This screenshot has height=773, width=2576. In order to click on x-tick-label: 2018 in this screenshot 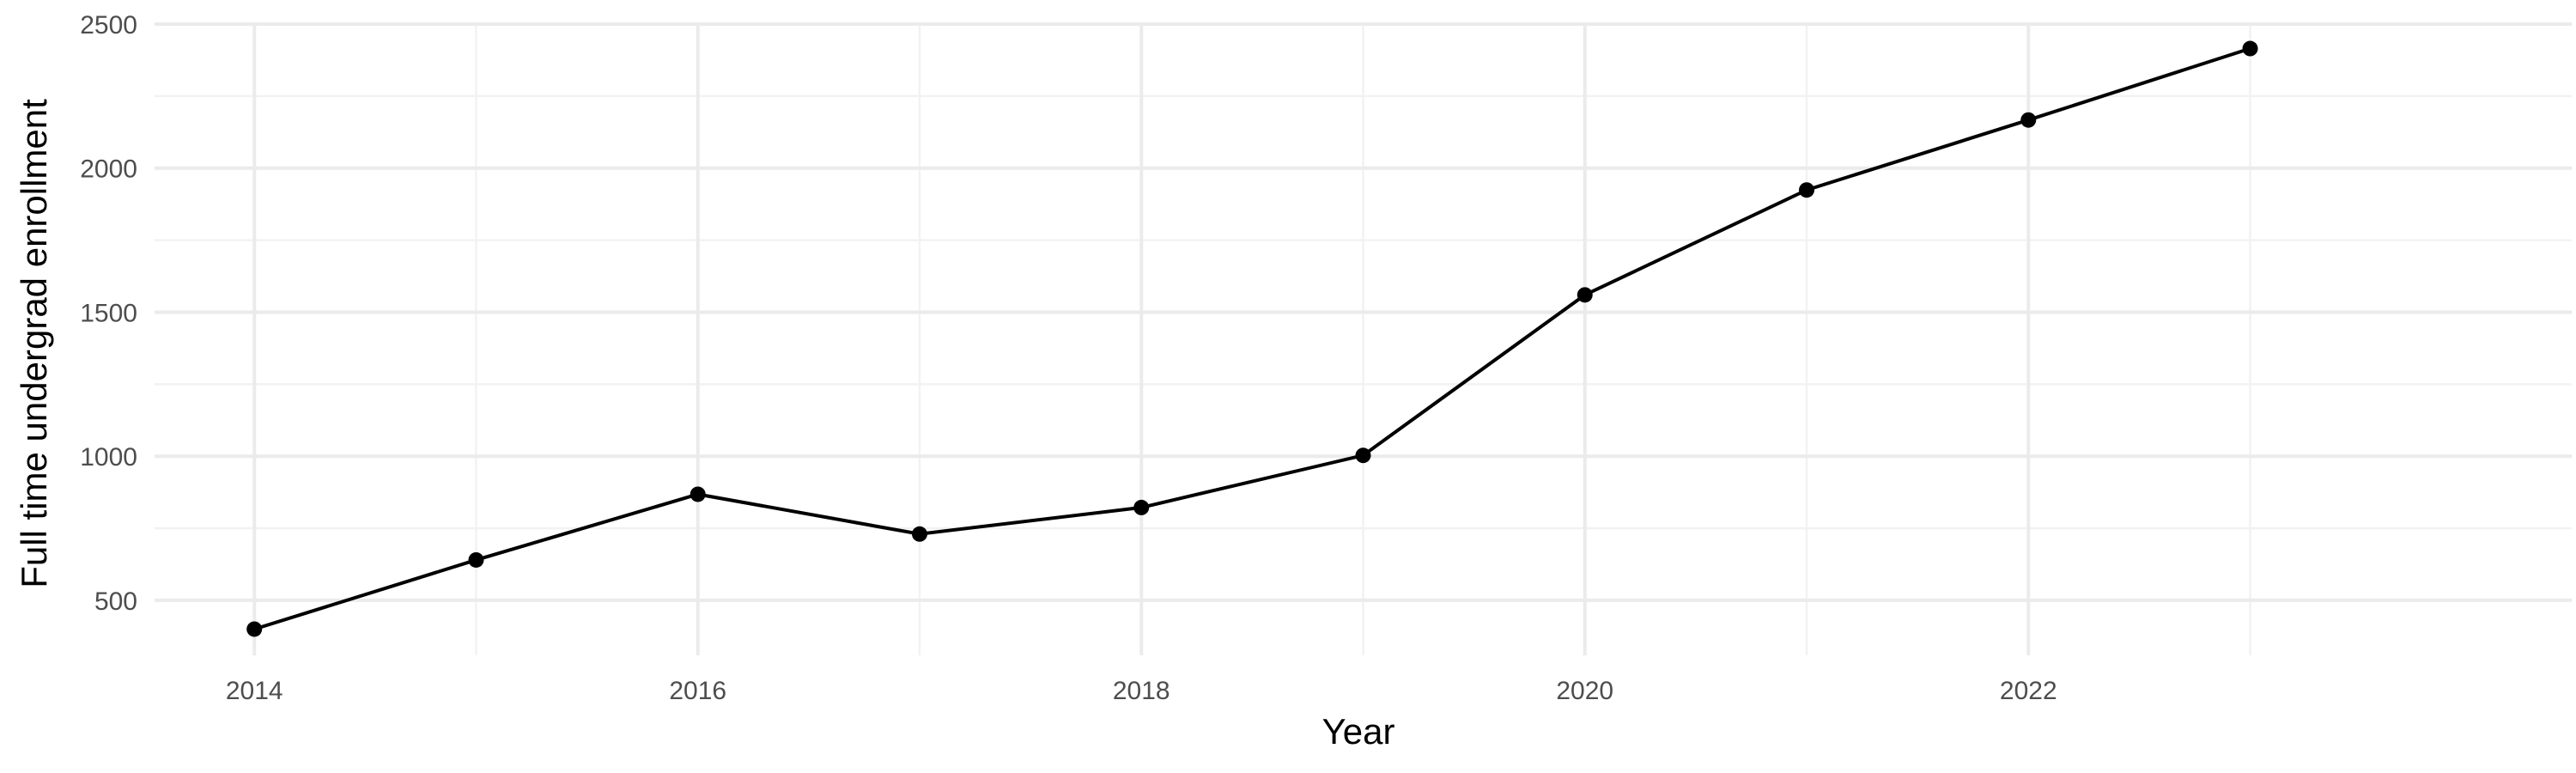, I will do `click(1141, 691)`.